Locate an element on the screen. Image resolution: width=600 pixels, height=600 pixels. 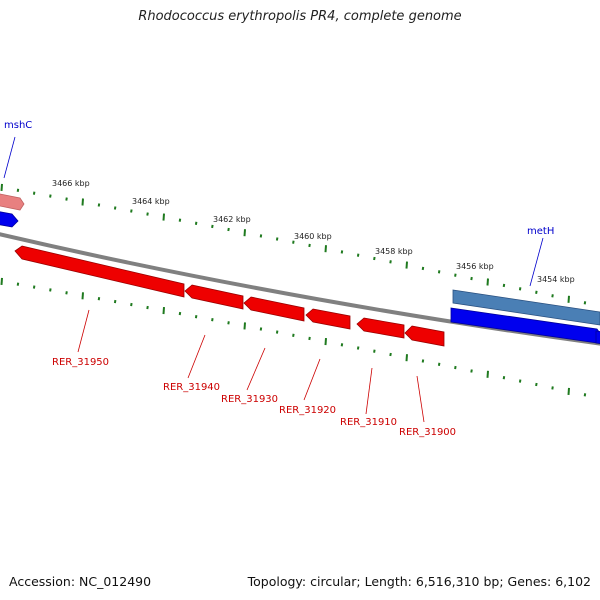
gene-label-RER_31910: RER_31910 is located at coordinates (368, 422).